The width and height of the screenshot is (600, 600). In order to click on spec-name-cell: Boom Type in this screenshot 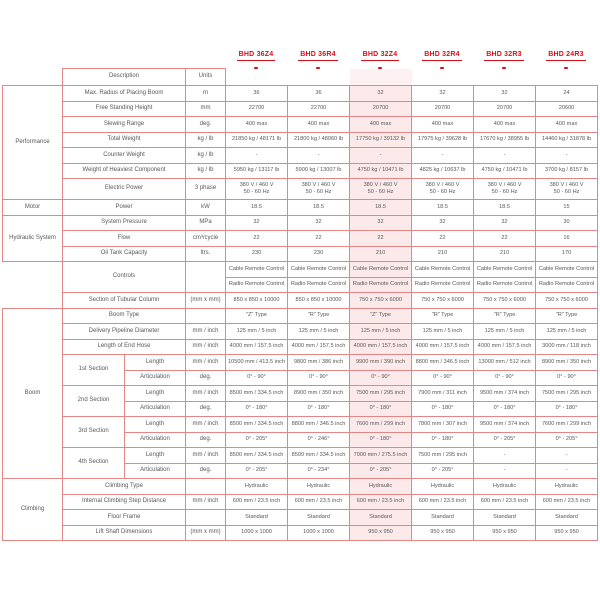, I will do `click(124, 315)`.